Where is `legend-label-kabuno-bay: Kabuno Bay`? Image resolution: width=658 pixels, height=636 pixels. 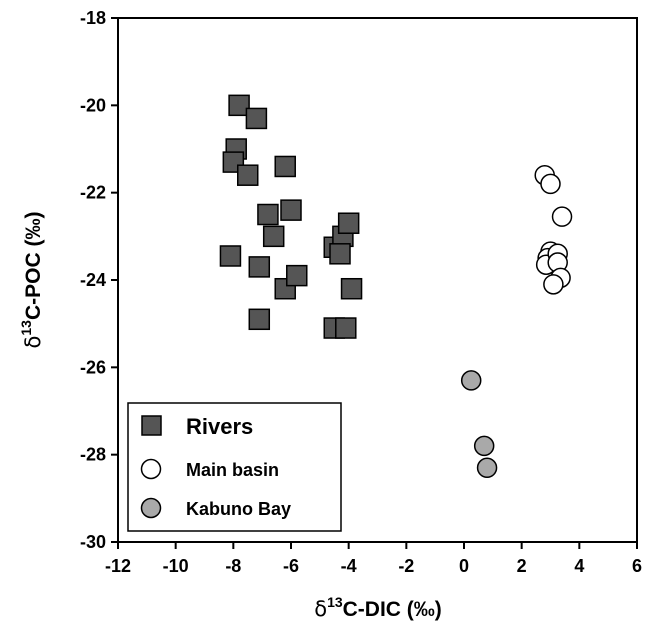 legend-label-kabuno-bay: Kabuno Bay is located at coordinates (238, 509).